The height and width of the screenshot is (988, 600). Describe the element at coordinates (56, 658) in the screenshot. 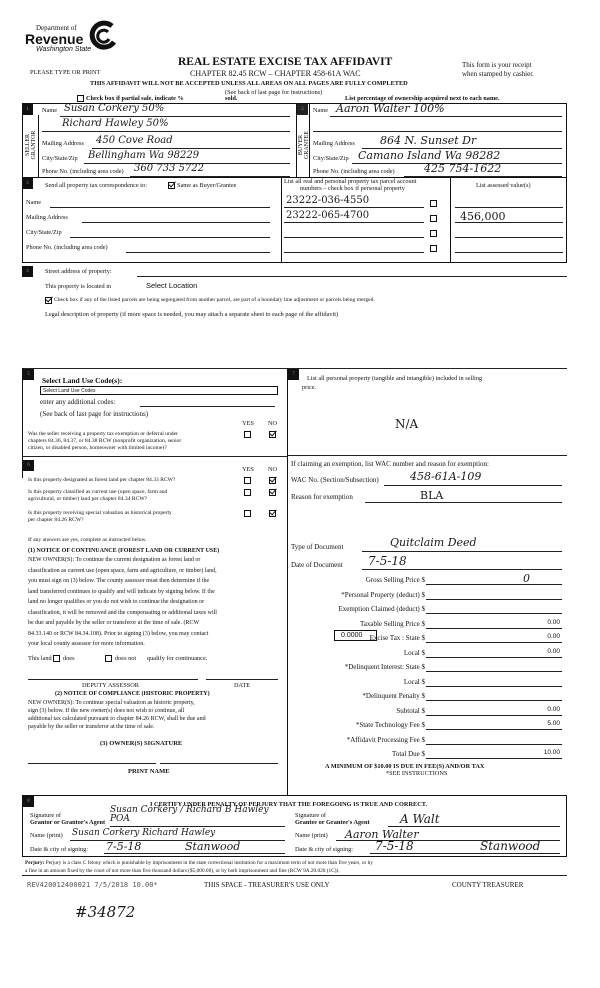

I see `does-checkbox` at that location.